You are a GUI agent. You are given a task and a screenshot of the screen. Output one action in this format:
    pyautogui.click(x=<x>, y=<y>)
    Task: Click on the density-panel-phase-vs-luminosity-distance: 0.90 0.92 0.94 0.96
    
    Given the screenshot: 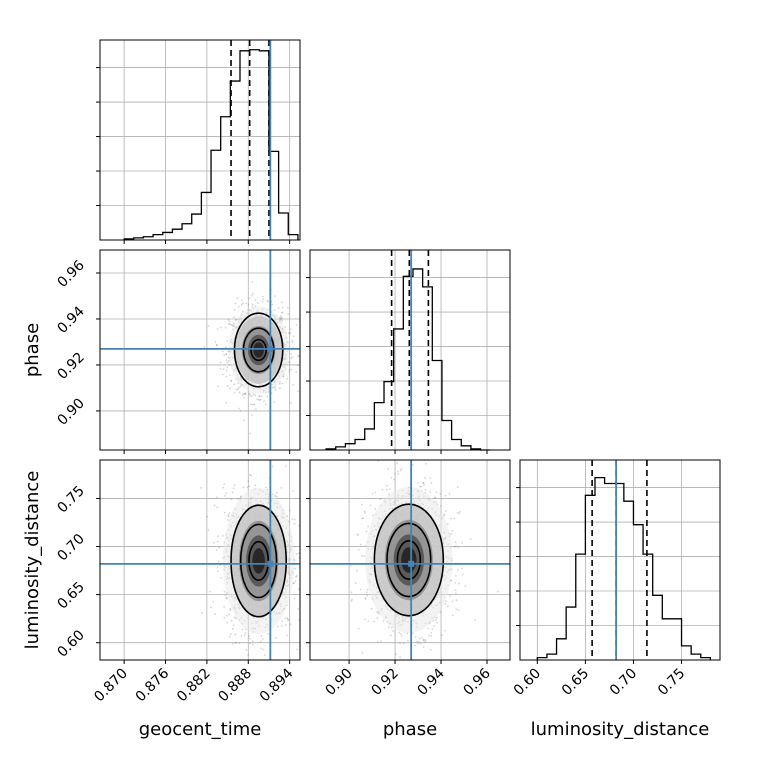 What is the action you would take?
    pyautogui.click(x=408, y=579)
    